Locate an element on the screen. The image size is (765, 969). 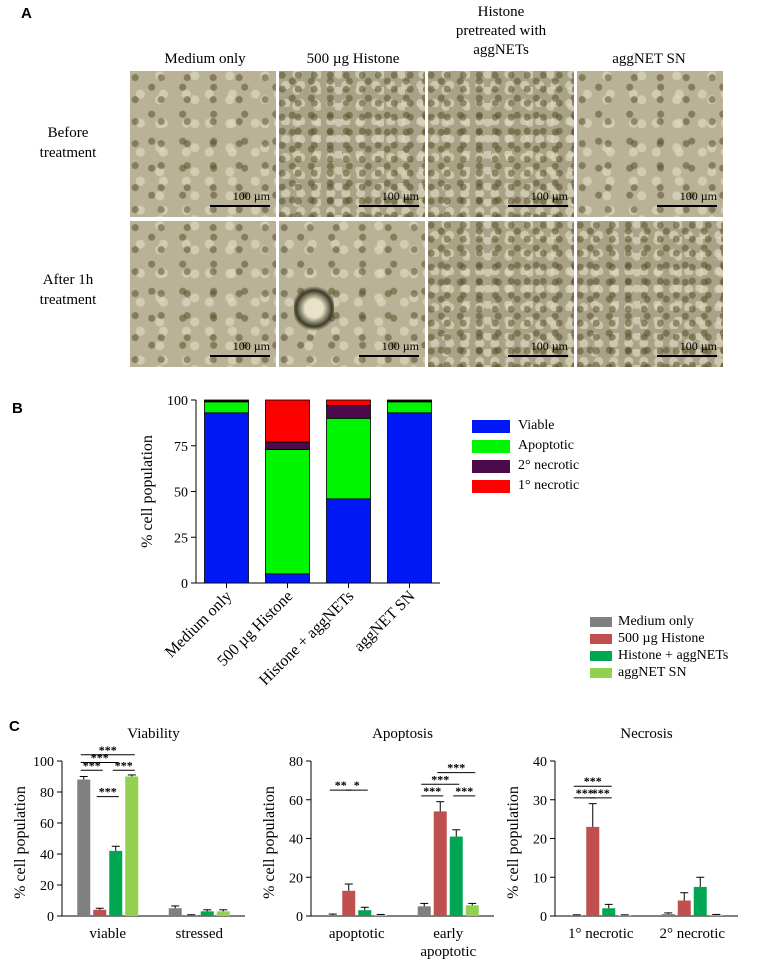
y-tick-label: 100 is located at coordinates (177, 401).